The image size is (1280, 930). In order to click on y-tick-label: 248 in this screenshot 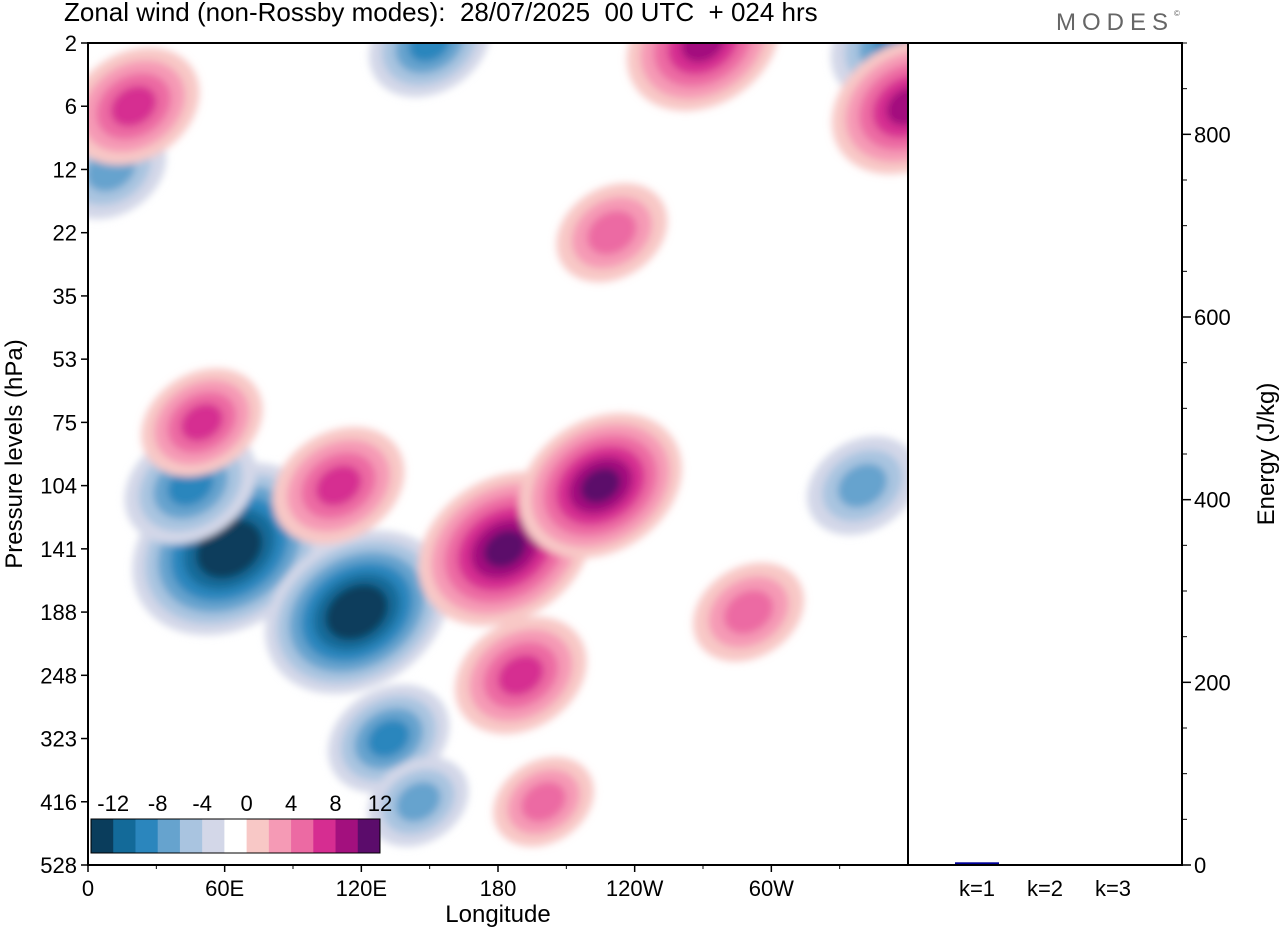, I will do `click(58, 675)`.